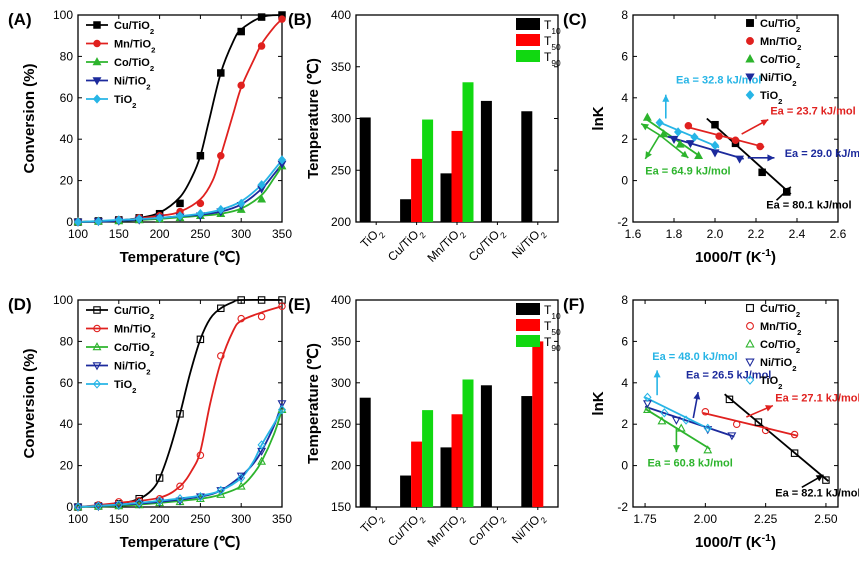 The height and width of the screenshot is (571, 859). I want to click on annotation-text: Ea = 27.1 kJ/mol, so click(817, 398).